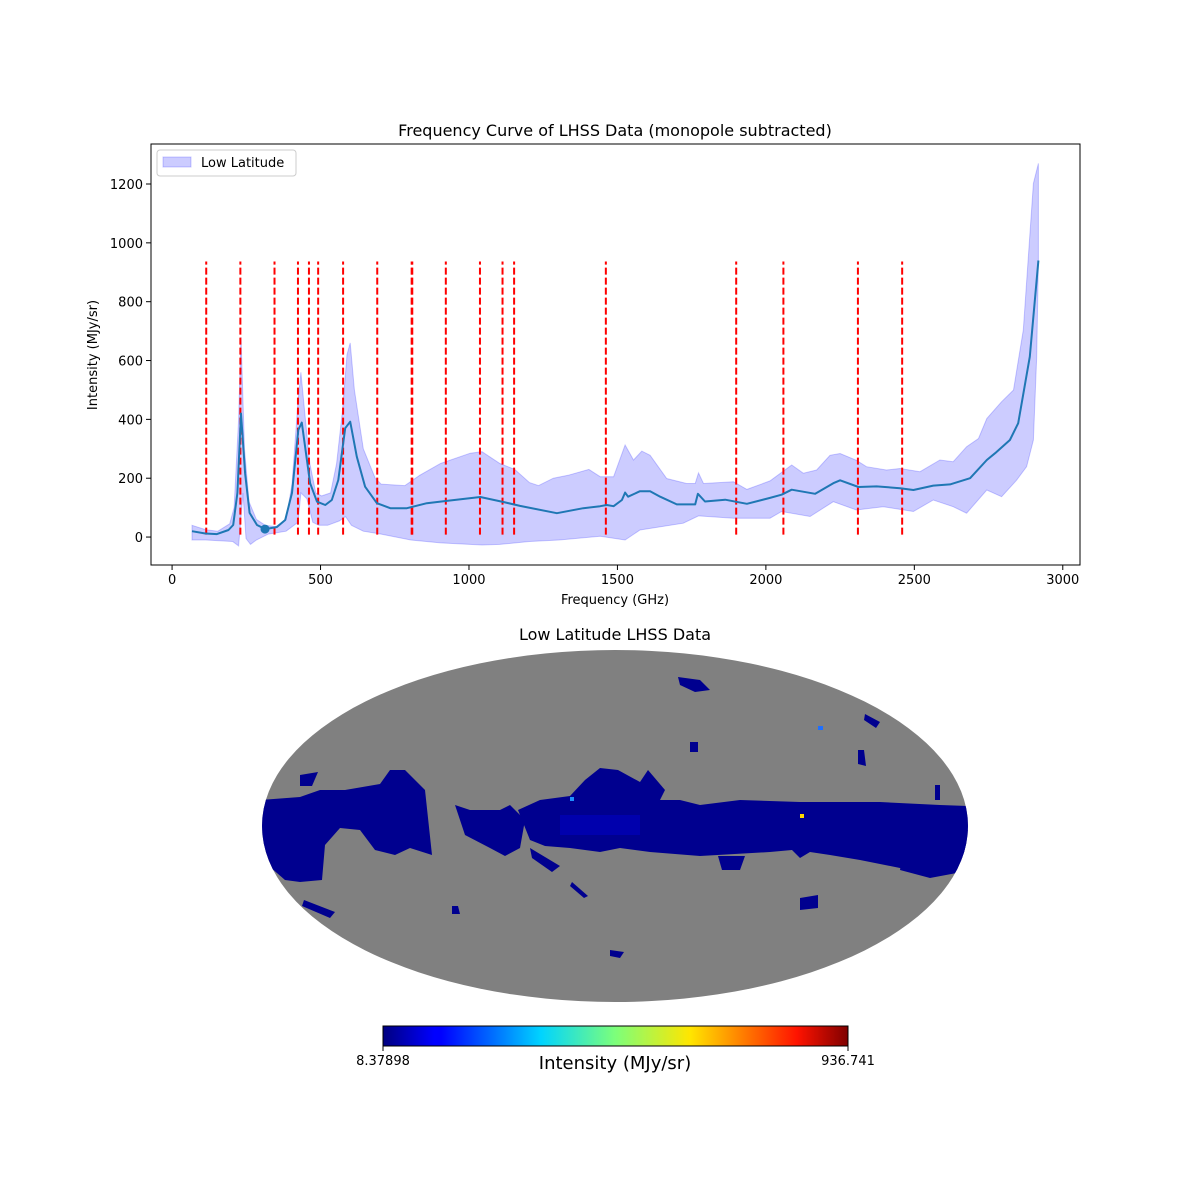 The width and height of the screenshot is (1200, 1200). Describe the element at coordinates (617, 580) in the screenshot. I see `x-tick-label: 1500` at that location.